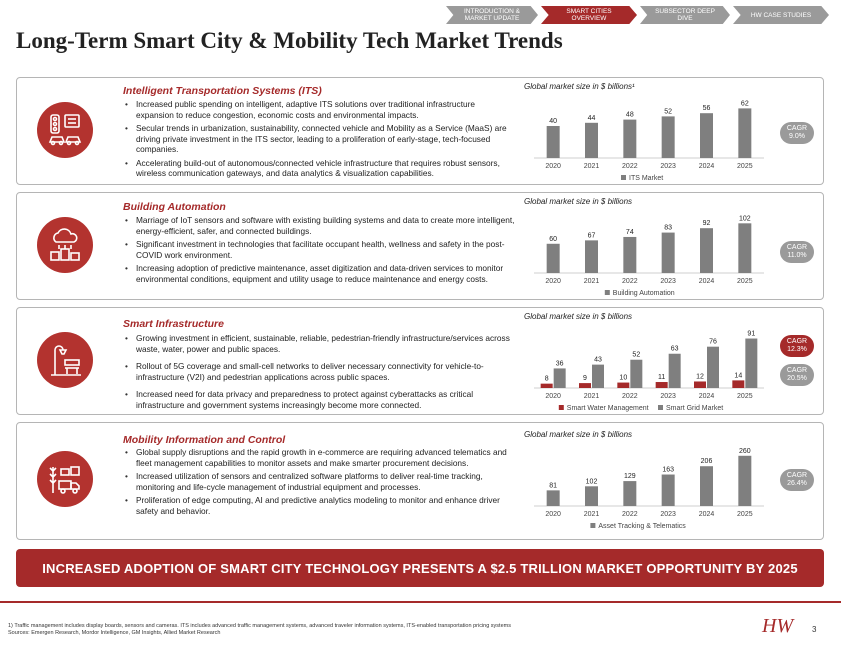 This screenshot has width=841, height=650. I want to click on tab-subsector-deep-dive: SUBSECTOR DEEP DIVE, so click(685, 15).